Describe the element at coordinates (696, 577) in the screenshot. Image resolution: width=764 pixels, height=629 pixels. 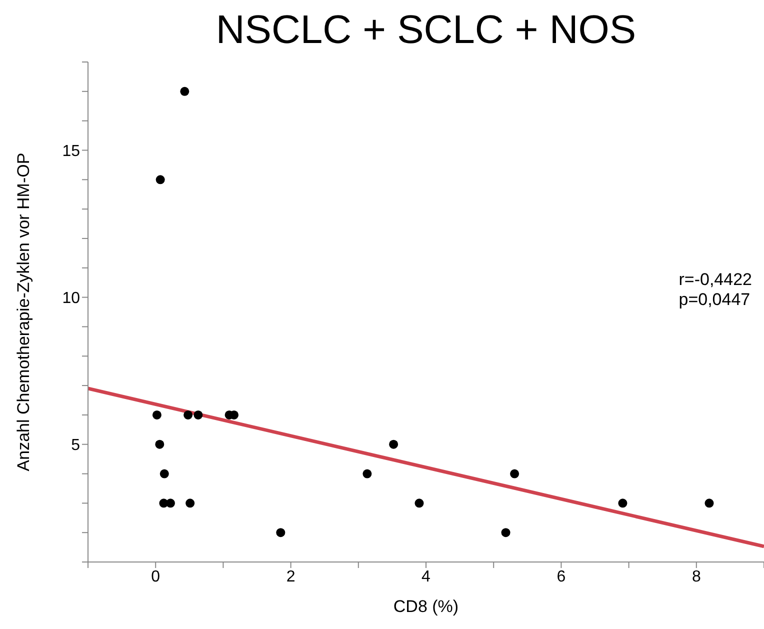
I see `x-tick-label: 8` at that location.